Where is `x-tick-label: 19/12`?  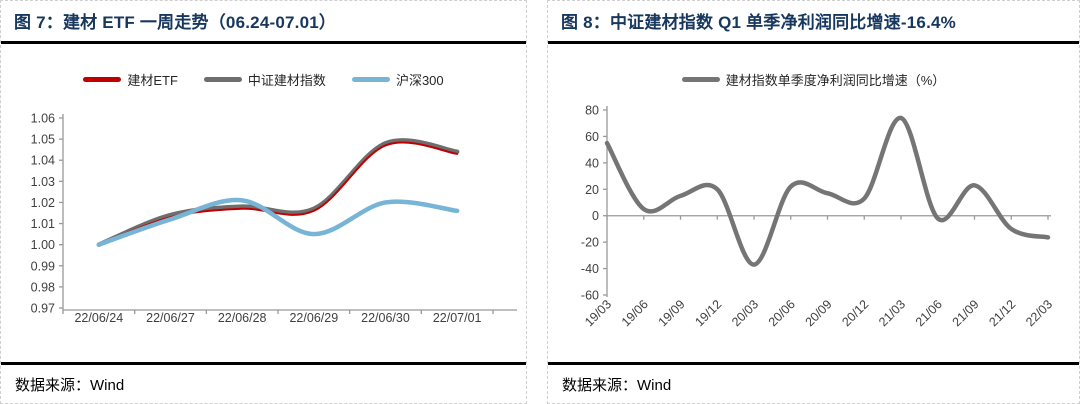
x-tick-label: 19/12 is located at coordinates (708, 313).